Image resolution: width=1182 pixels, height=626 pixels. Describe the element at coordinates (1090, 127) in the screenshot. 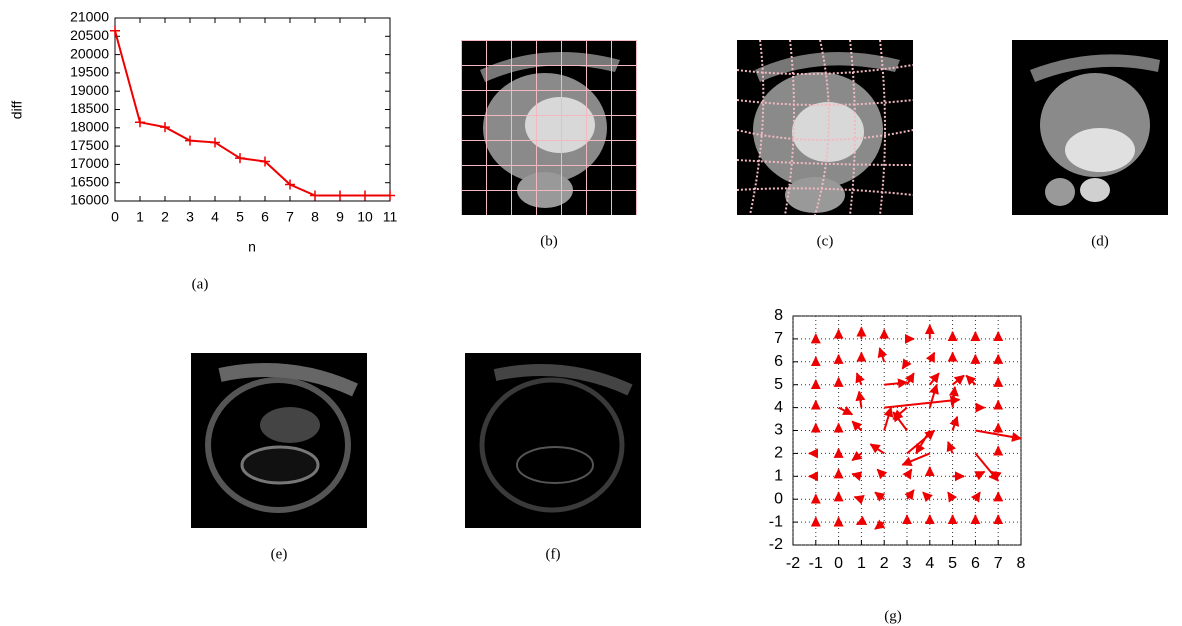

I see `image-d` at that location.